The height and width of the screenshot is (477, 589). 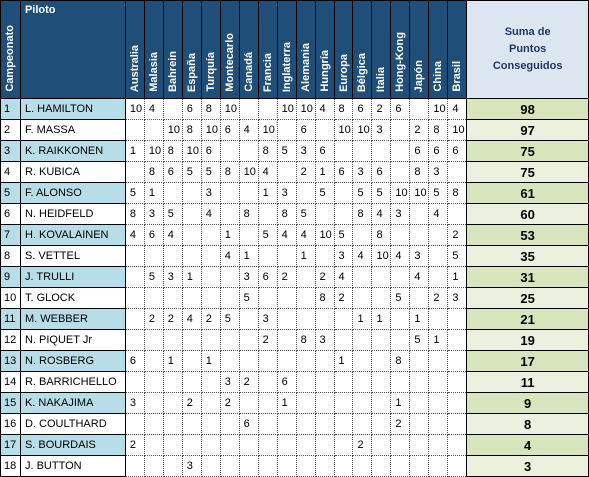 What do you see at coordinates (172, 49) in the screenshot?
I see `race-header-2: Bahrein` at bounding box center [172, 49].